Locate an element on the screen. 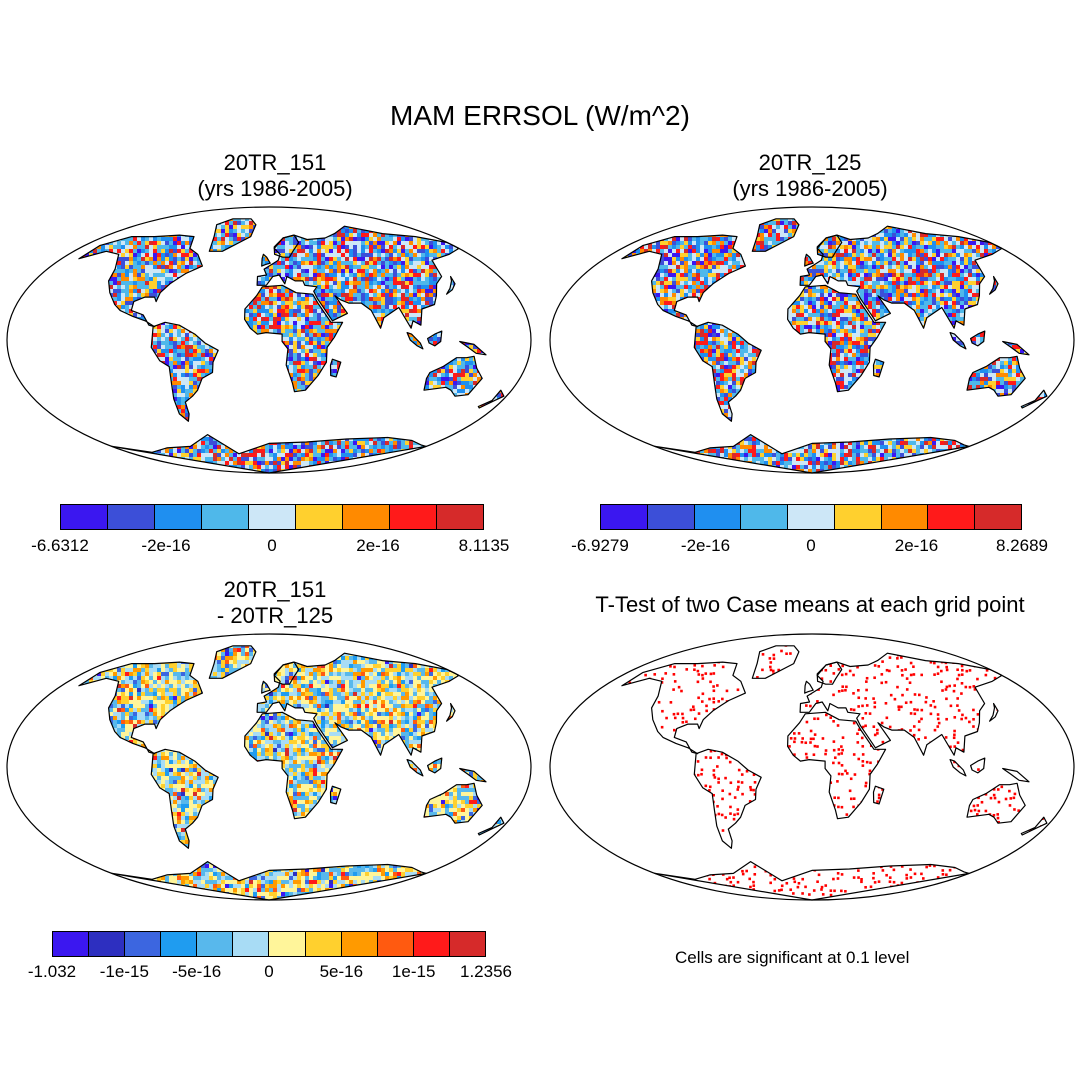 This screenshot has width=1080, height=1080. colorbar-tick-label: 1.2356 is located at coordinates (486, 972).